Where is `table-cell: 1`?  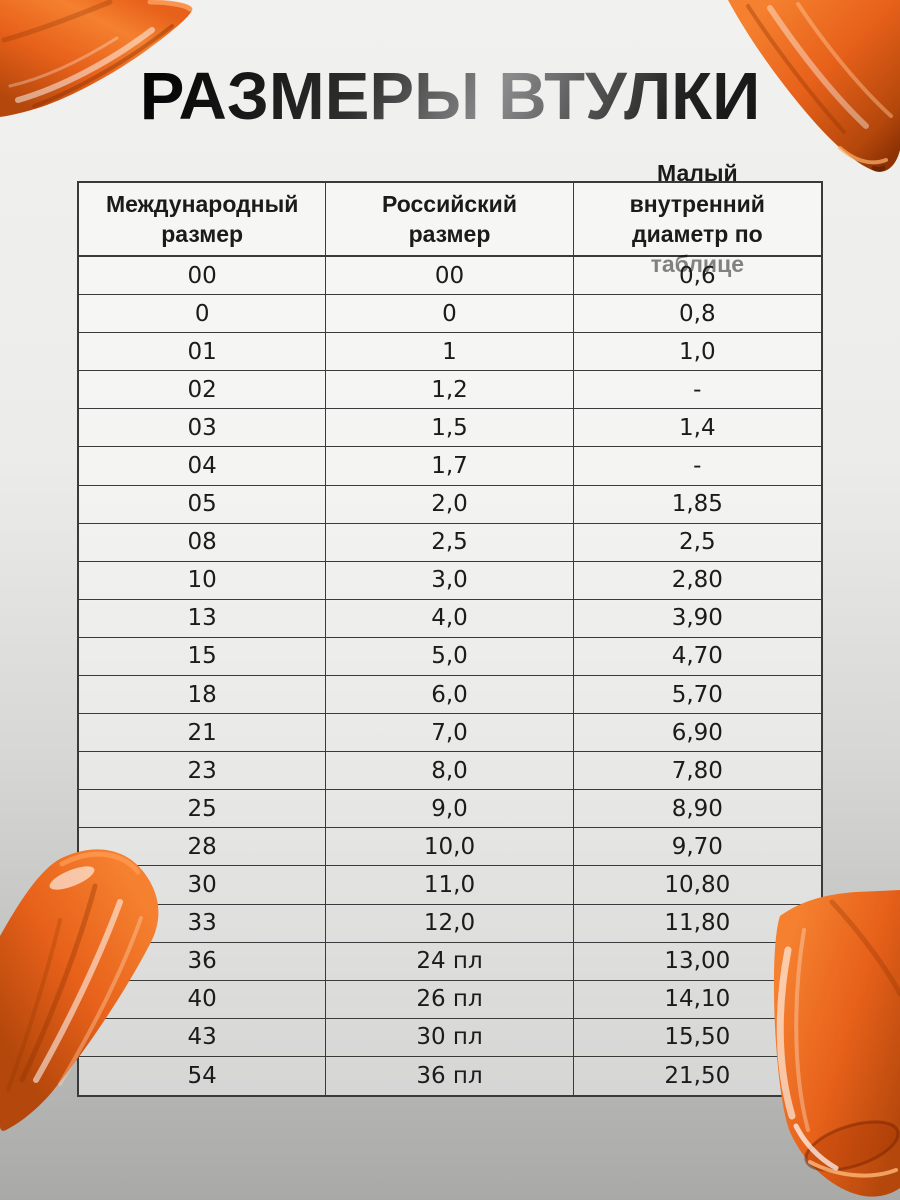
table-cell: 1 is located at coordinates (450, 352).